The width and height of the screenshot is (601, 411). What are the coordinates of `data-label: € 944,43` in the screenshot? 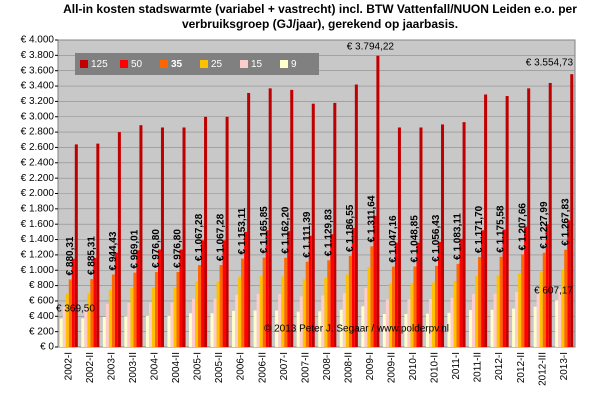 It's located at (113, 250).